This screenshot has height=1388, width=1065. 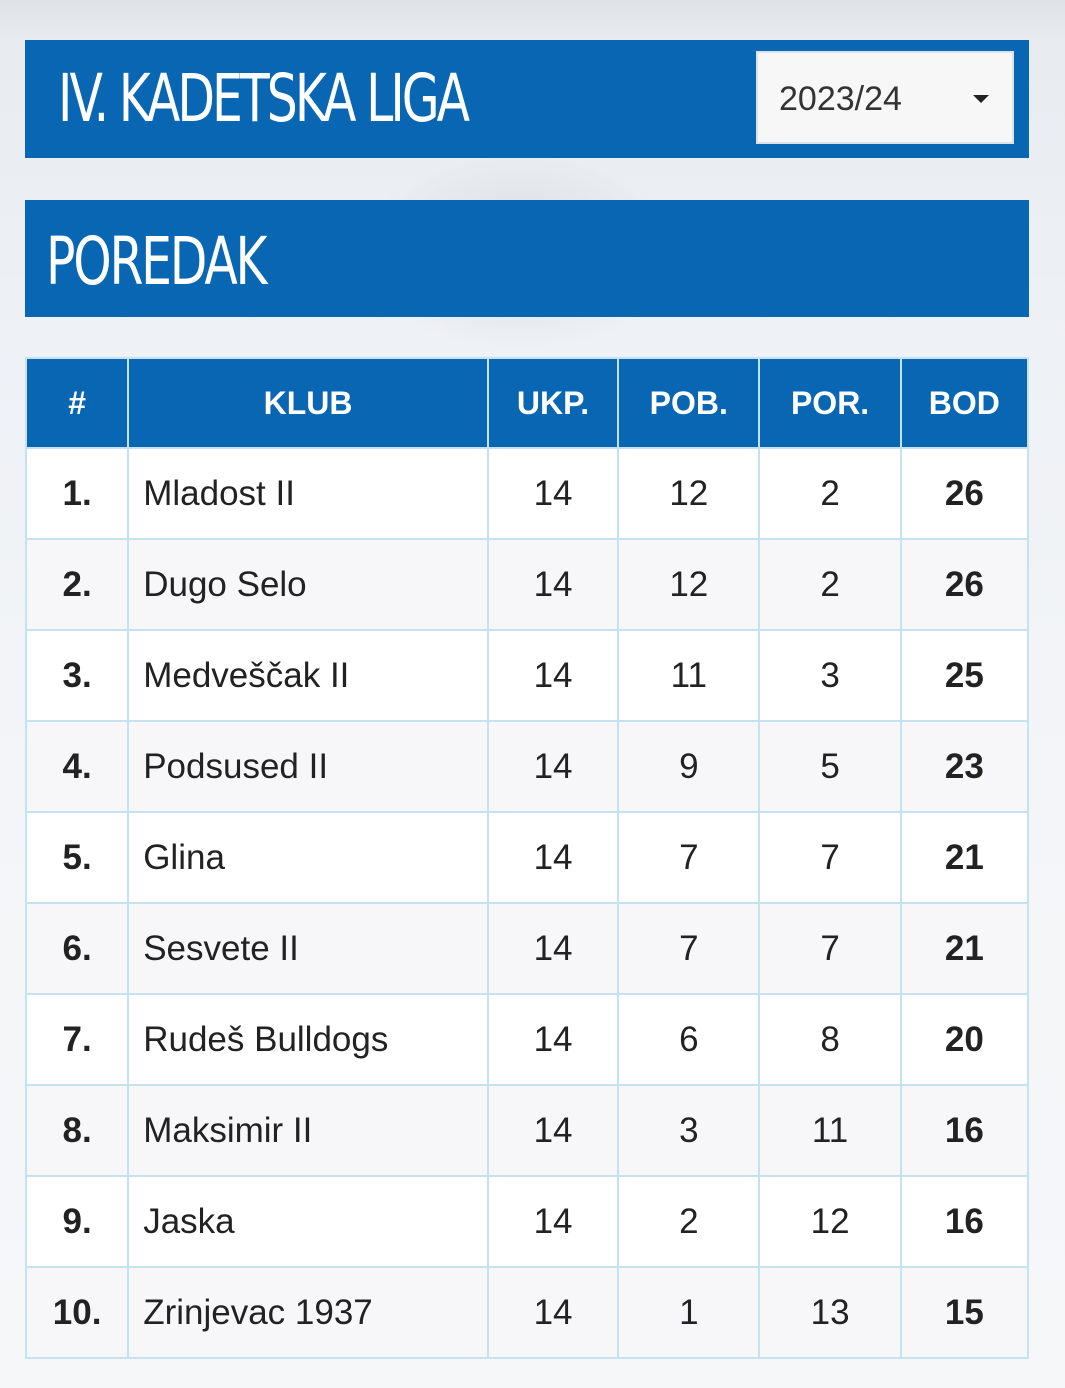 I want to click on rank-cell: 6., so click(x=77, y=948).